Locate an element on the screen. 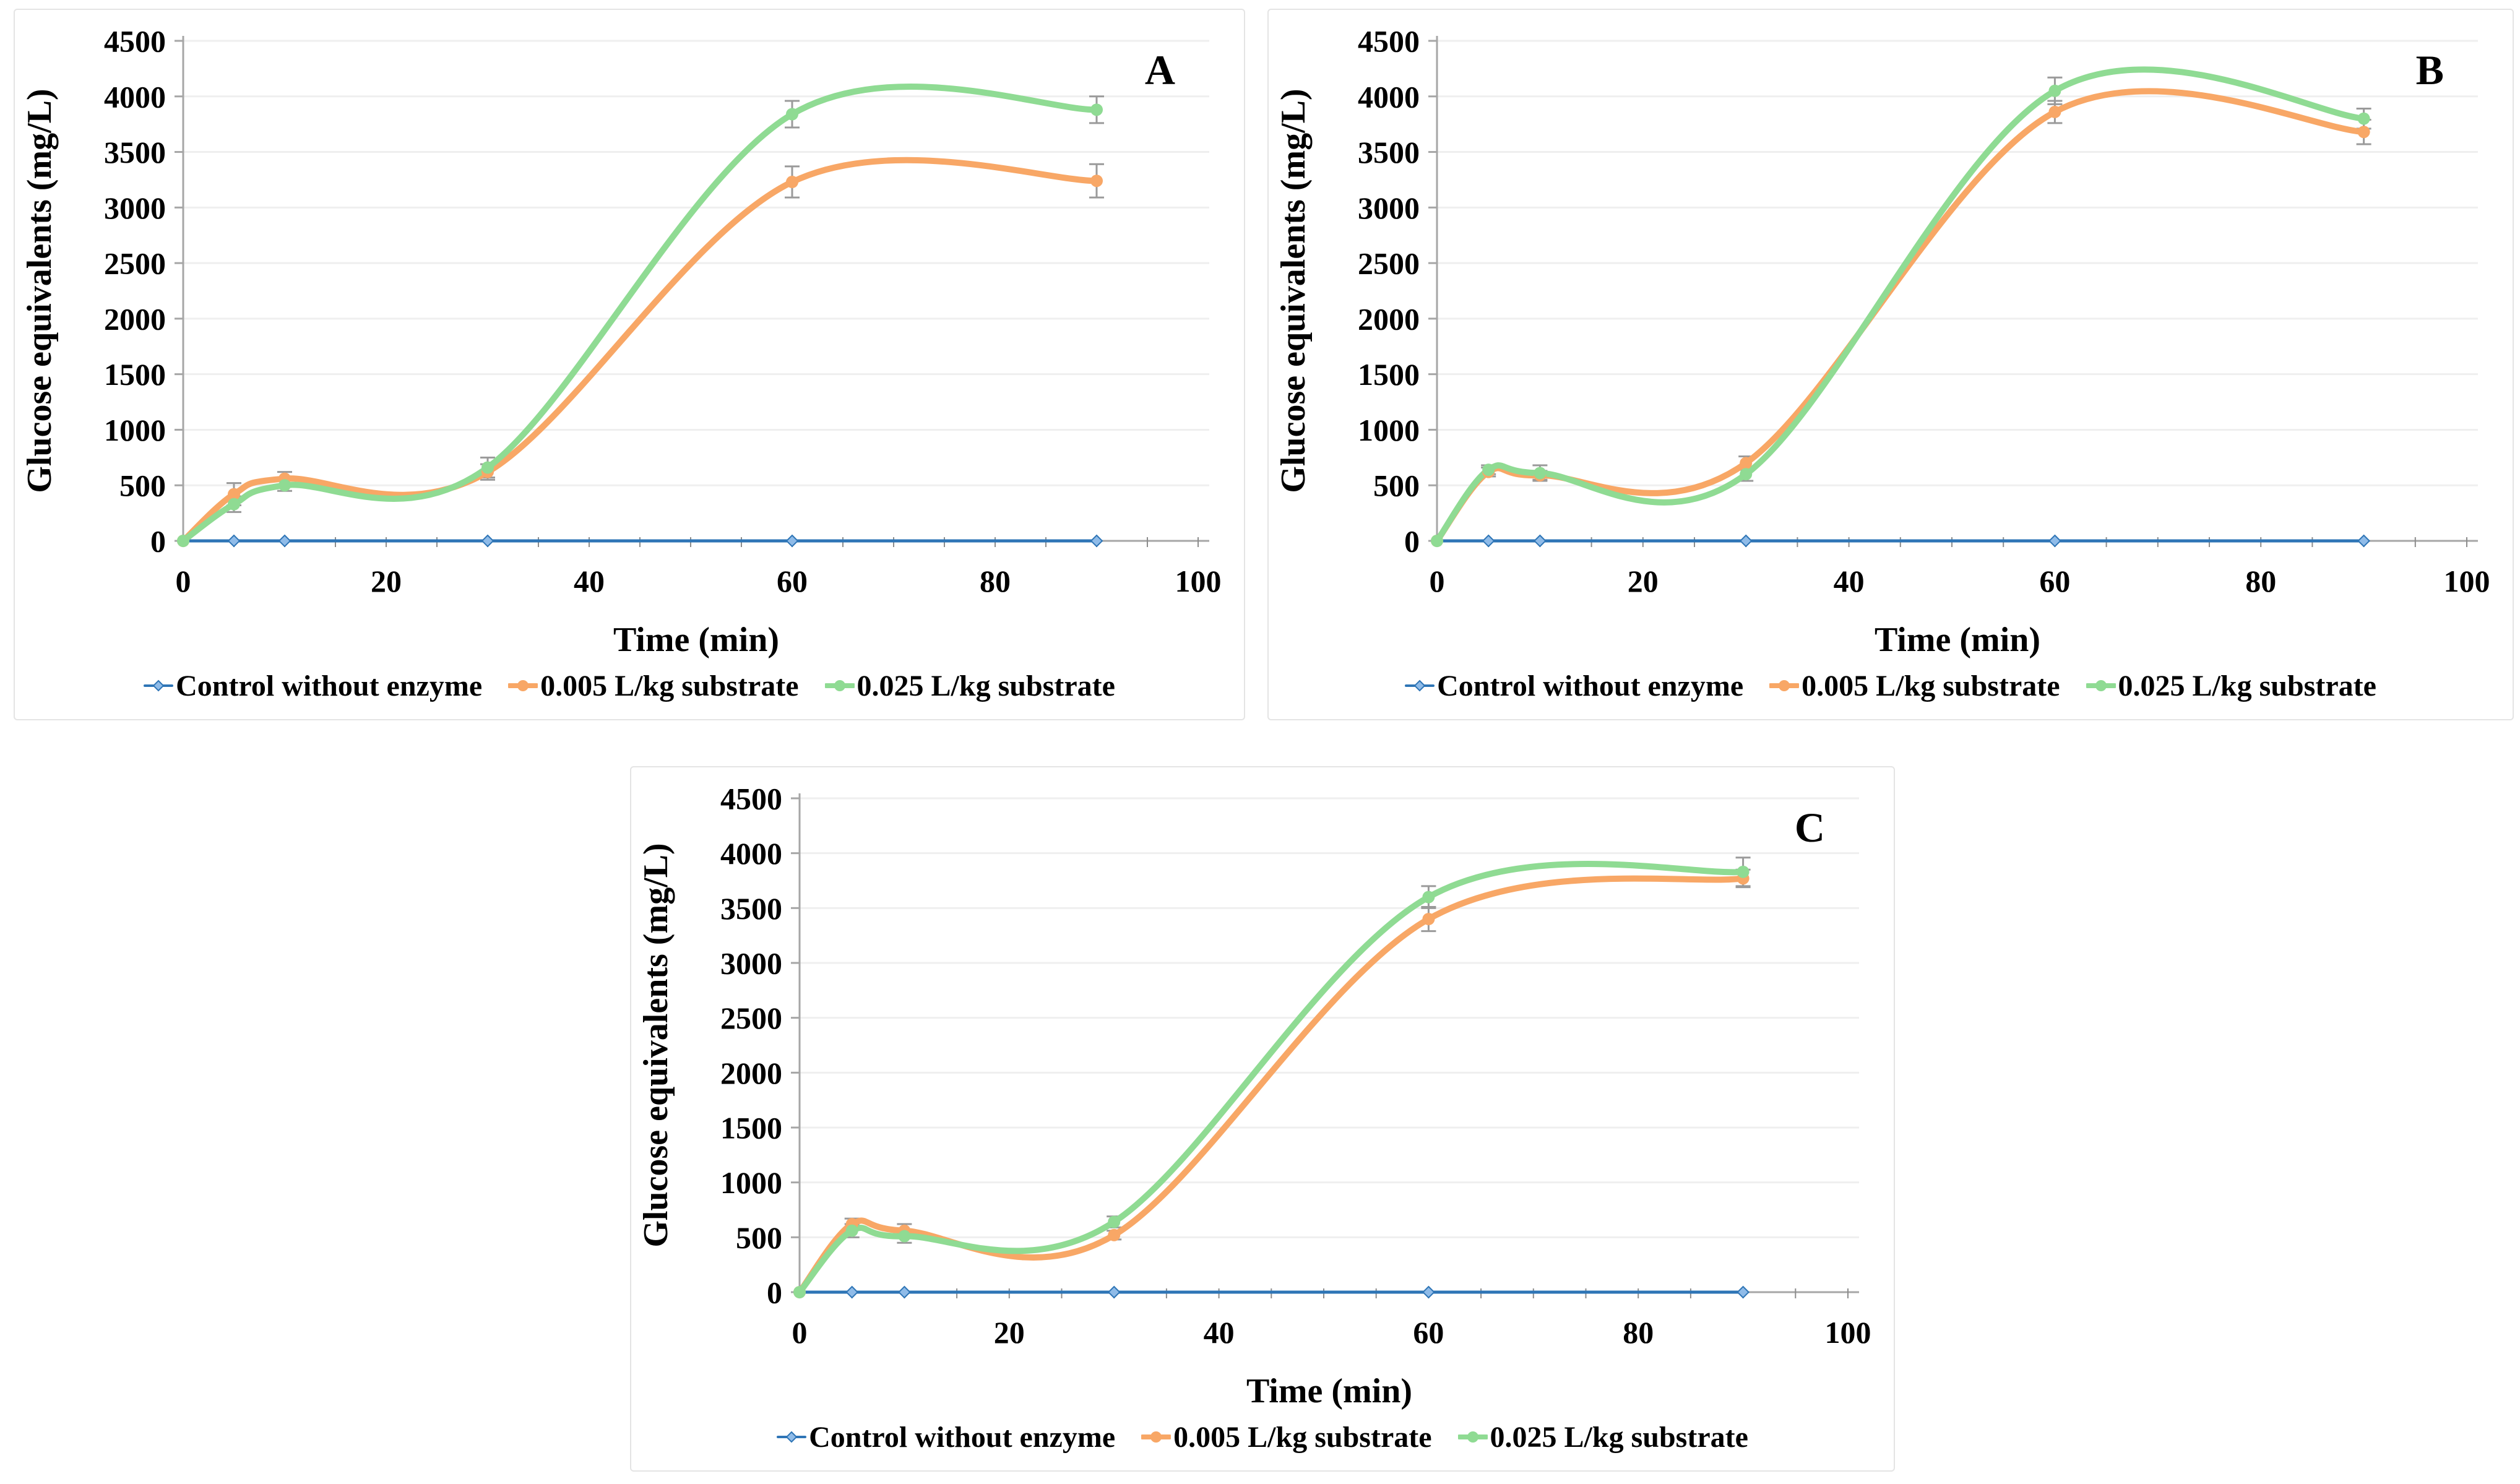 Image resolution: width=2520 pixels, height=1484 pixels. panel-letter: B is located at coordinates (2430, 69).